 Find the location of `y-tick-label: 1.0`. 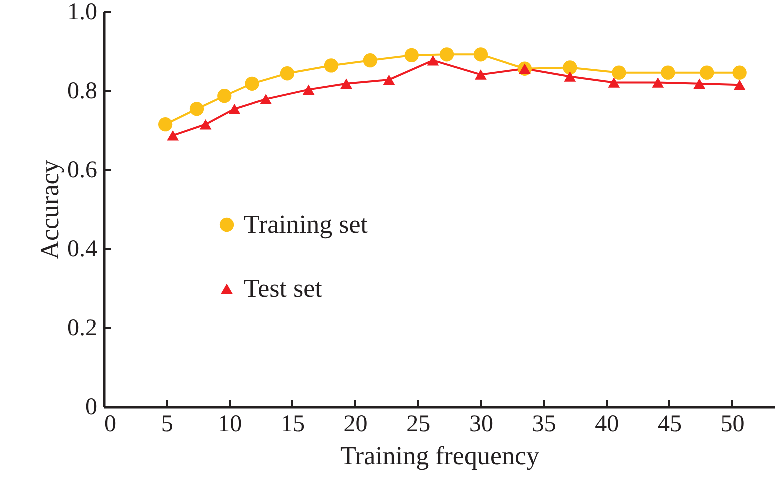

y-tick-label: 1.0 is located at coordinates (83, 13).